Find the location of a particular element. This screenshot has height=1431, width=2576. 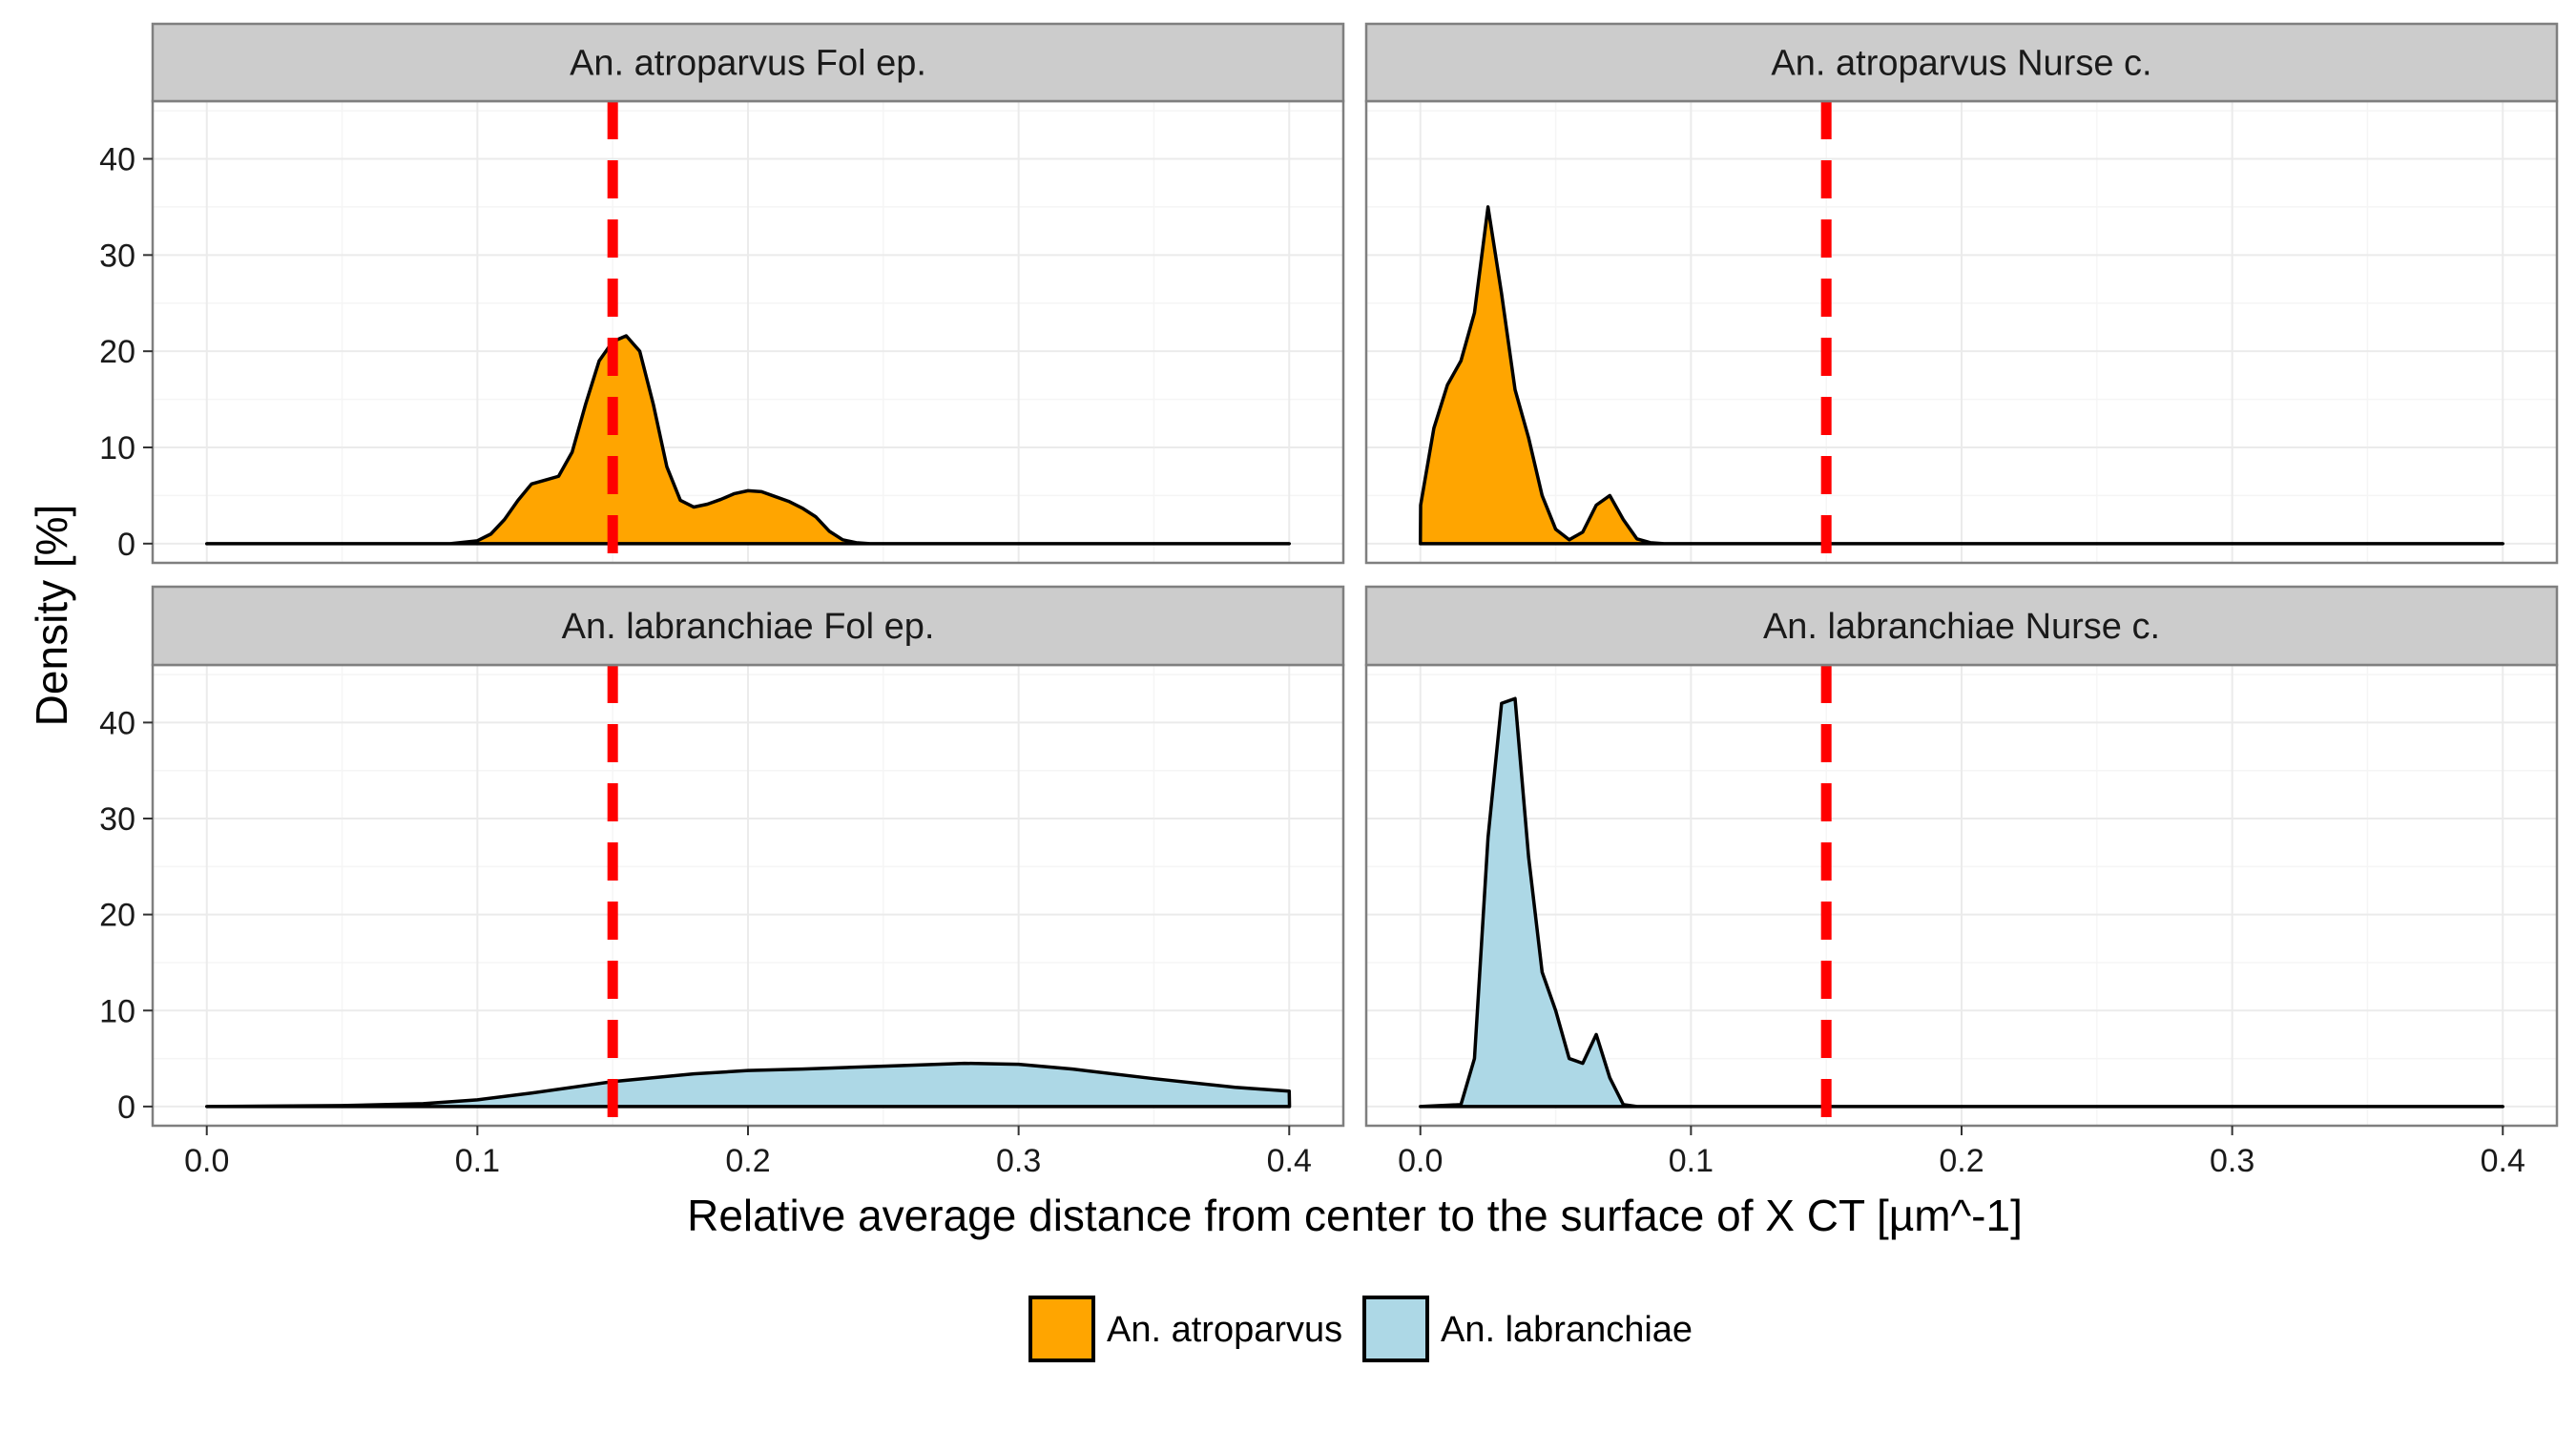

strip-label: An. atroparvus Nurse c. is located at coordinates (1961, 64).